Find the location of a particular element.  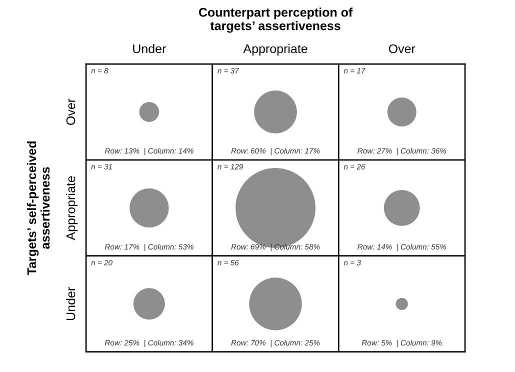

x-tick-label: Under is located at coordinates (149, 49).